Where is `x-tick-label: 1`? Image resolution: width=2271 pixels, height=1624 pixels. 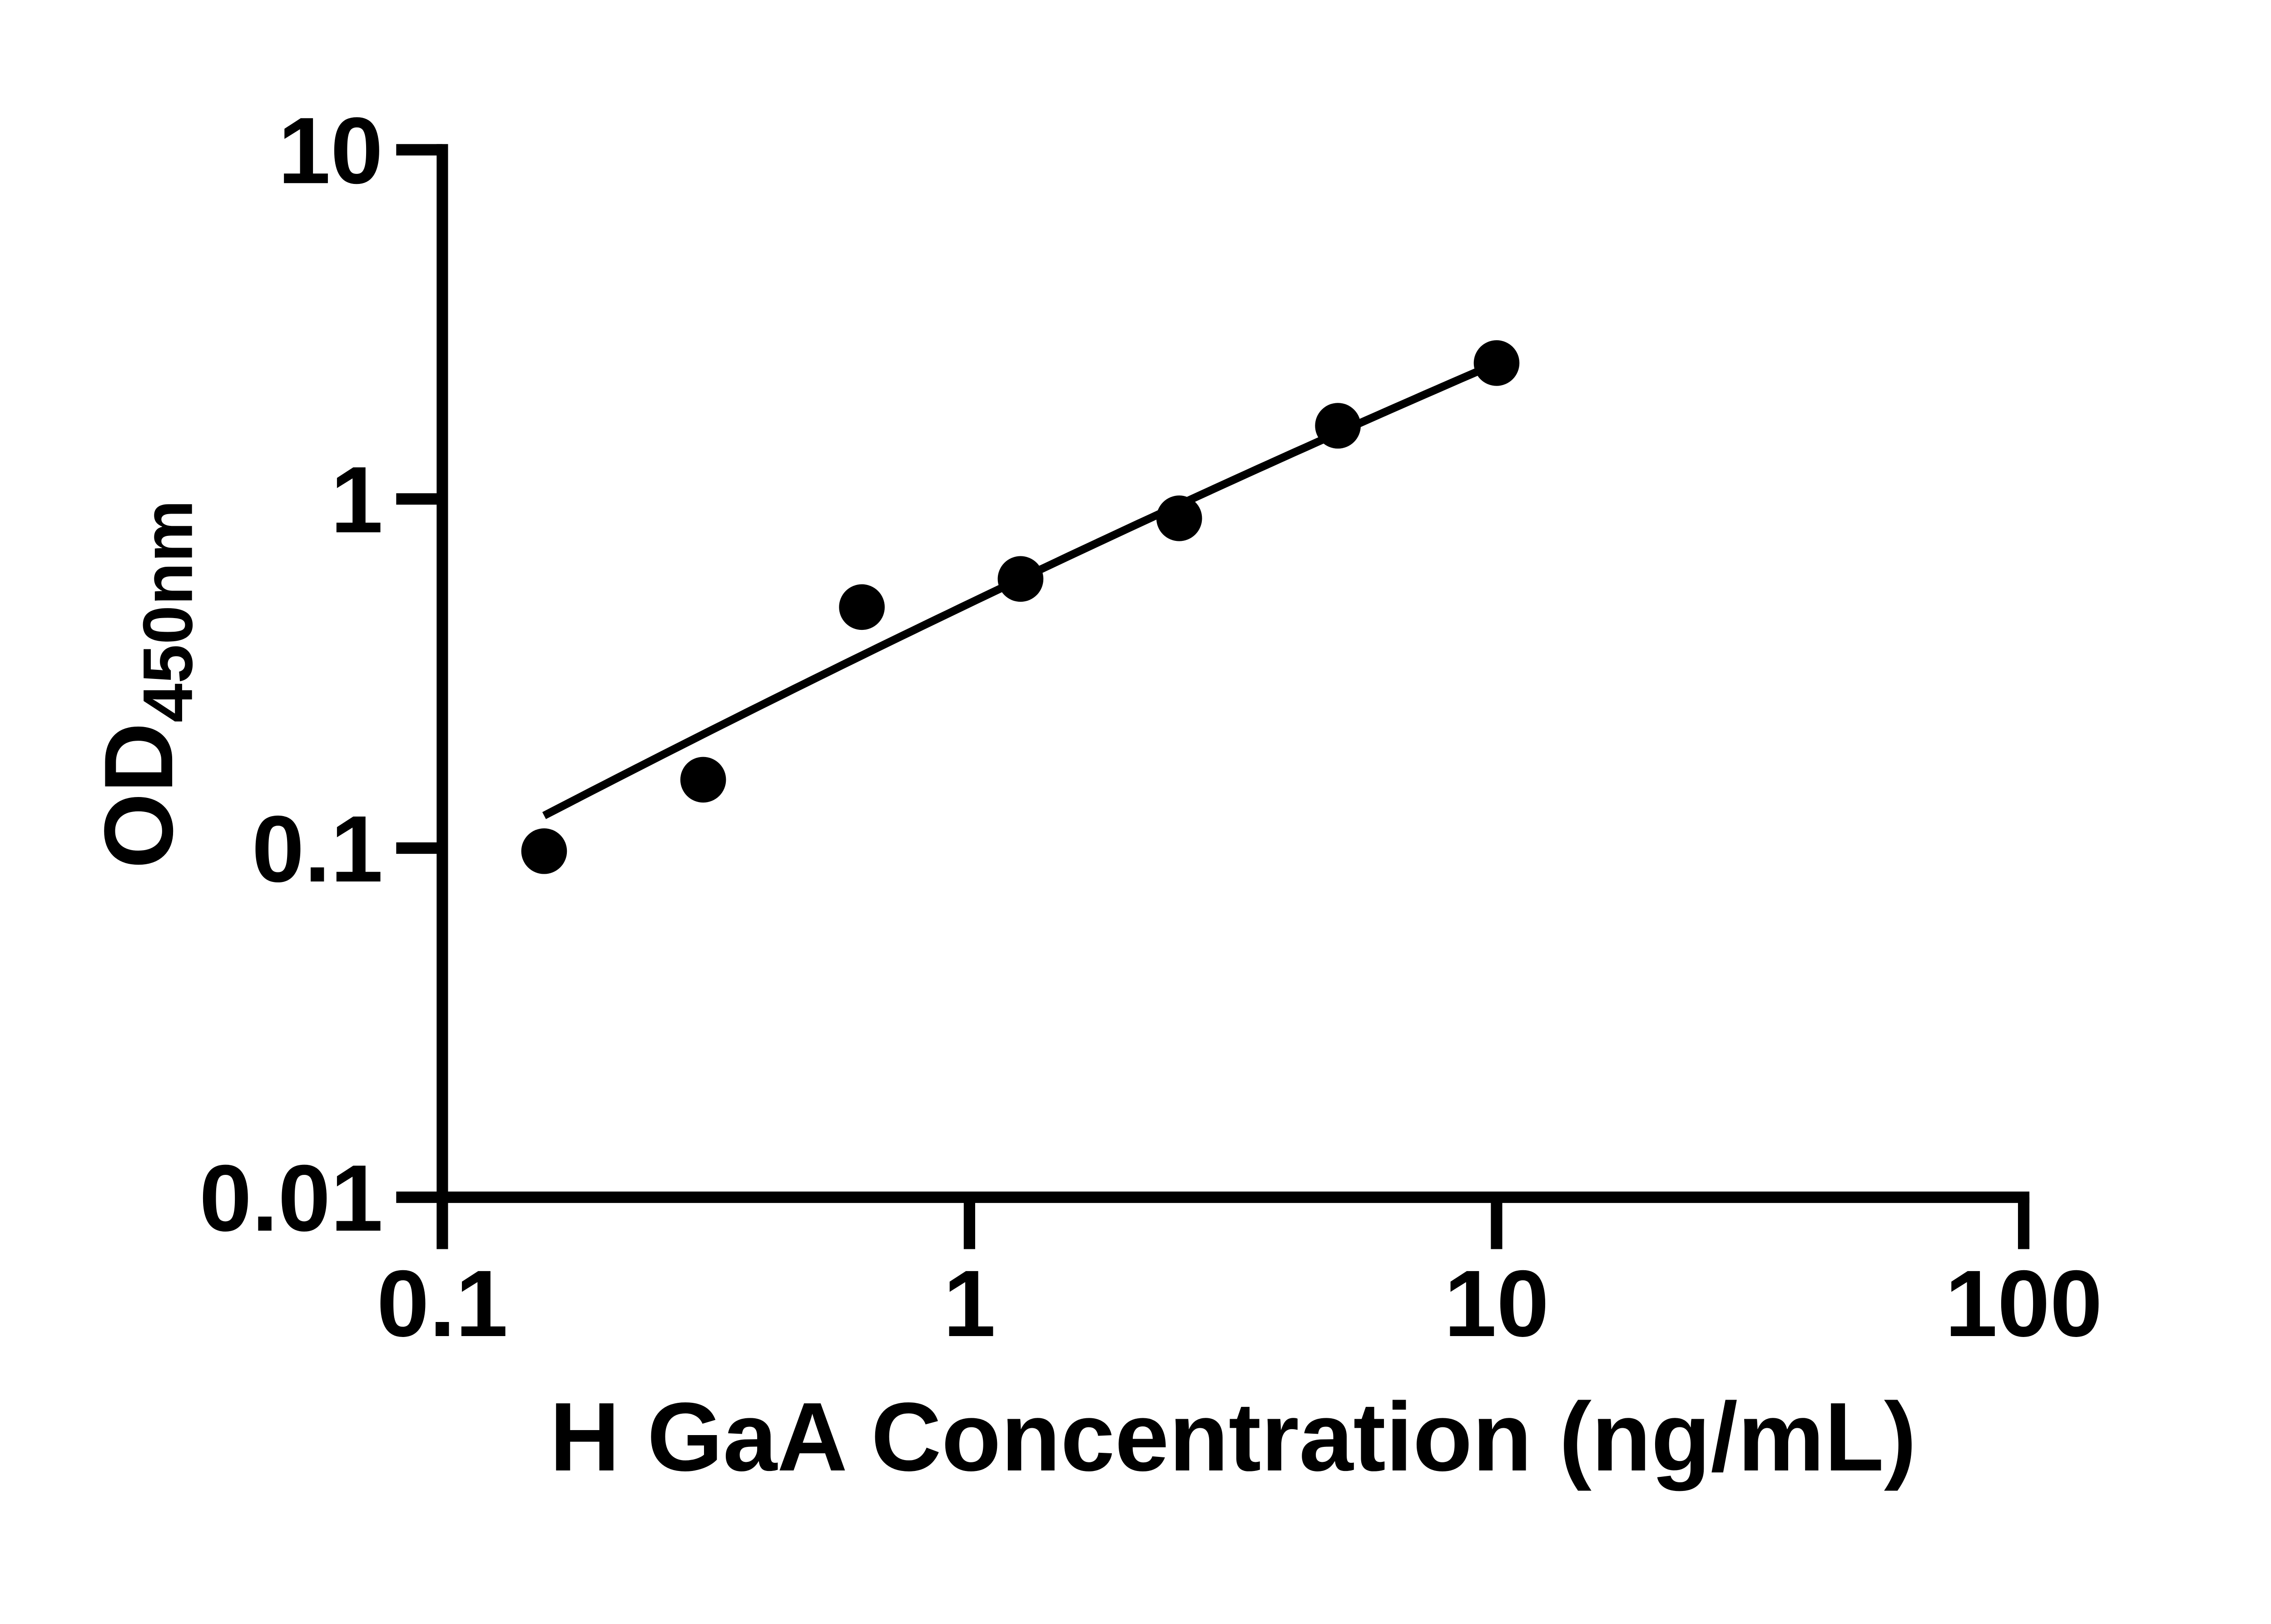
x-tick-label: 1 is located at coordinates (969, 1304).